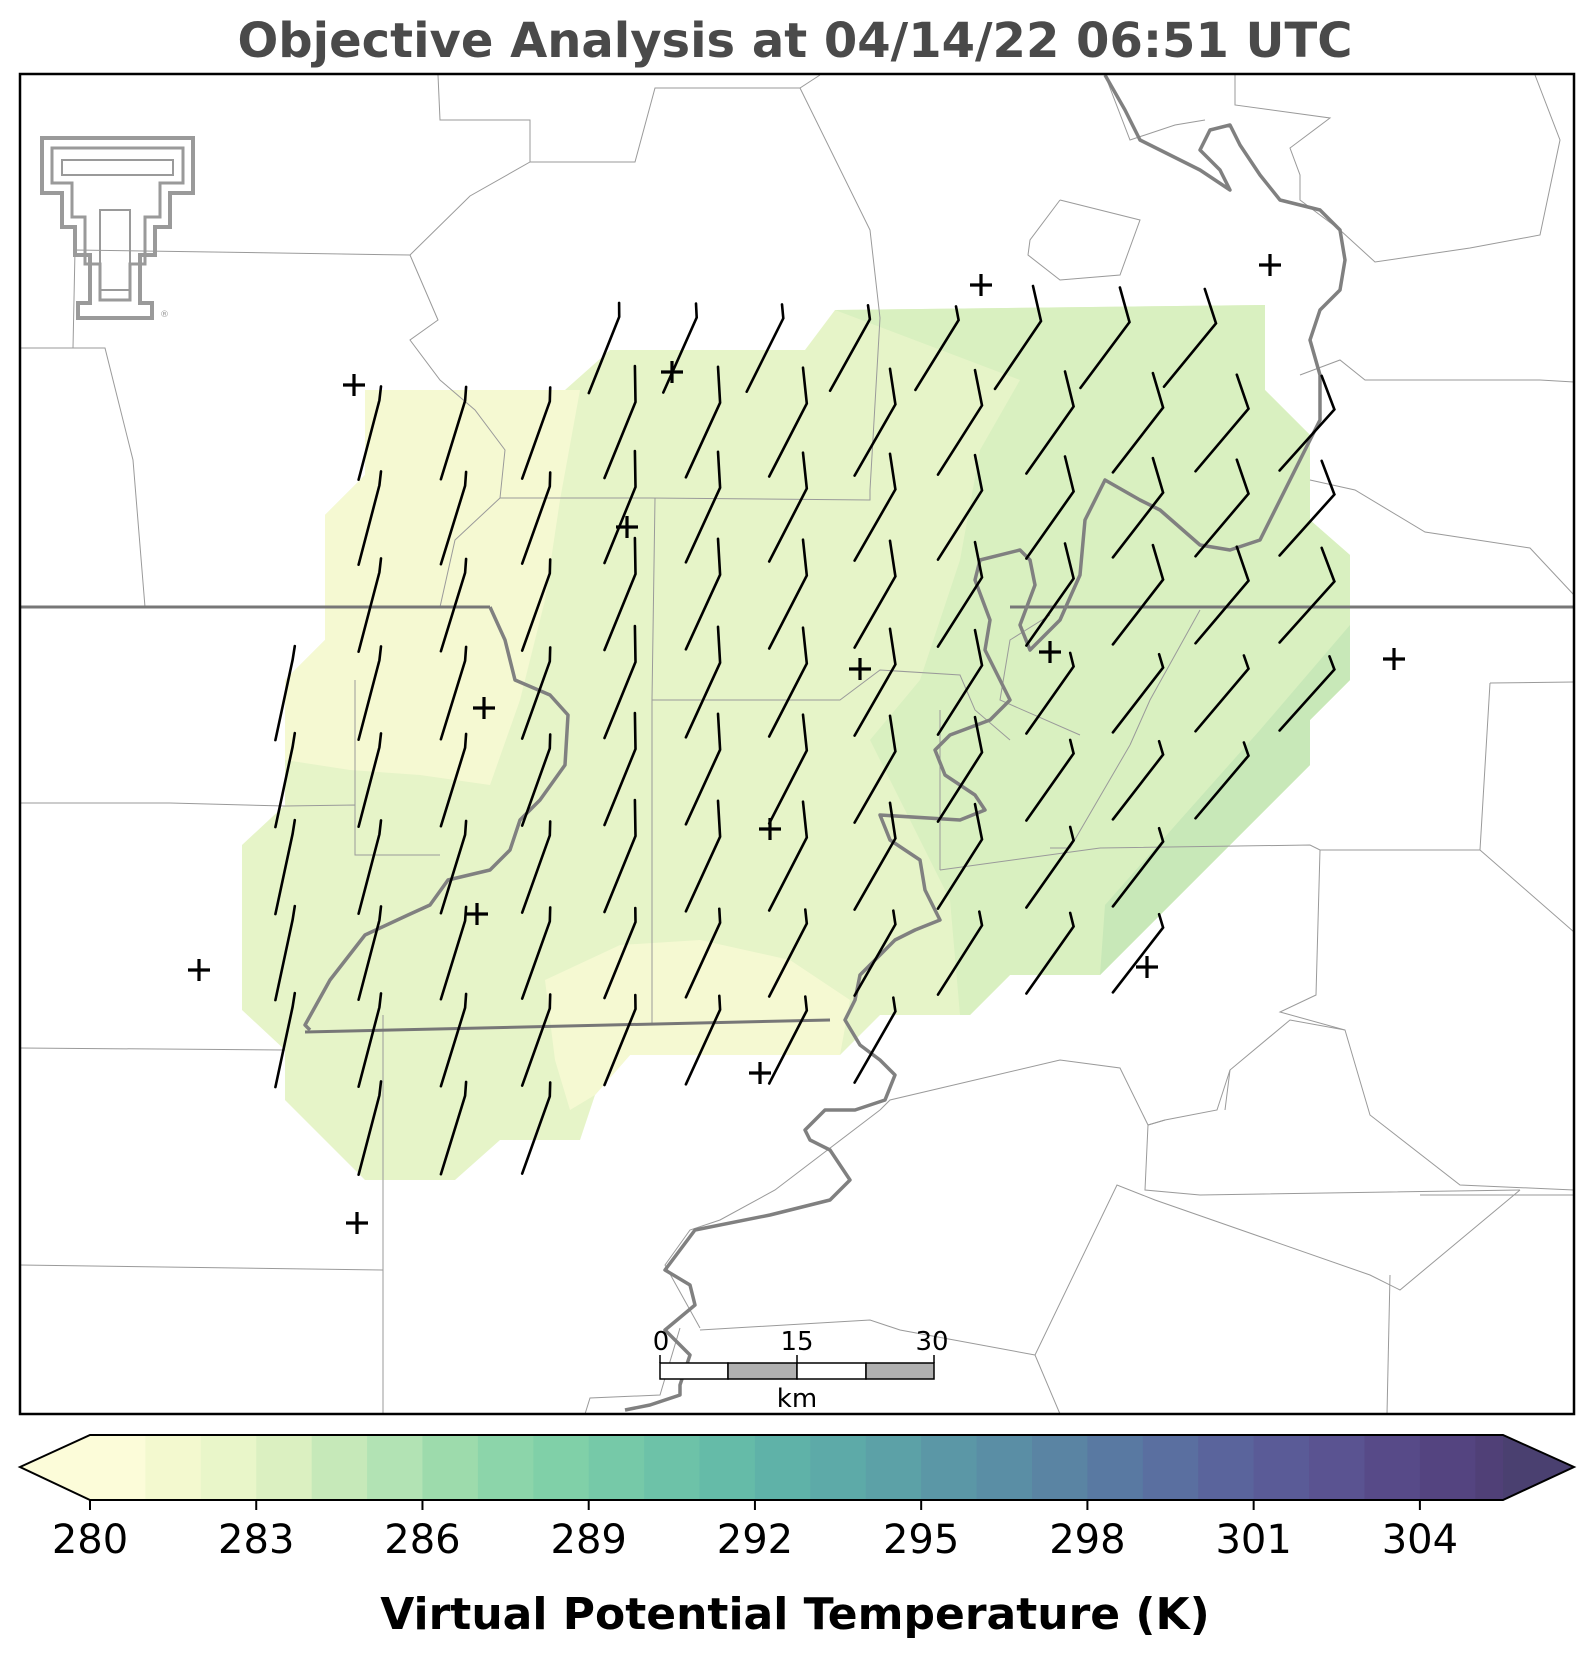 The width and height of the screenshot is (1590, 1654). What do you see at coordinates (801, 1370) in the screenshot?
I see `scale-bar: 0 15 30 km` at bounding box center [801, 1370].